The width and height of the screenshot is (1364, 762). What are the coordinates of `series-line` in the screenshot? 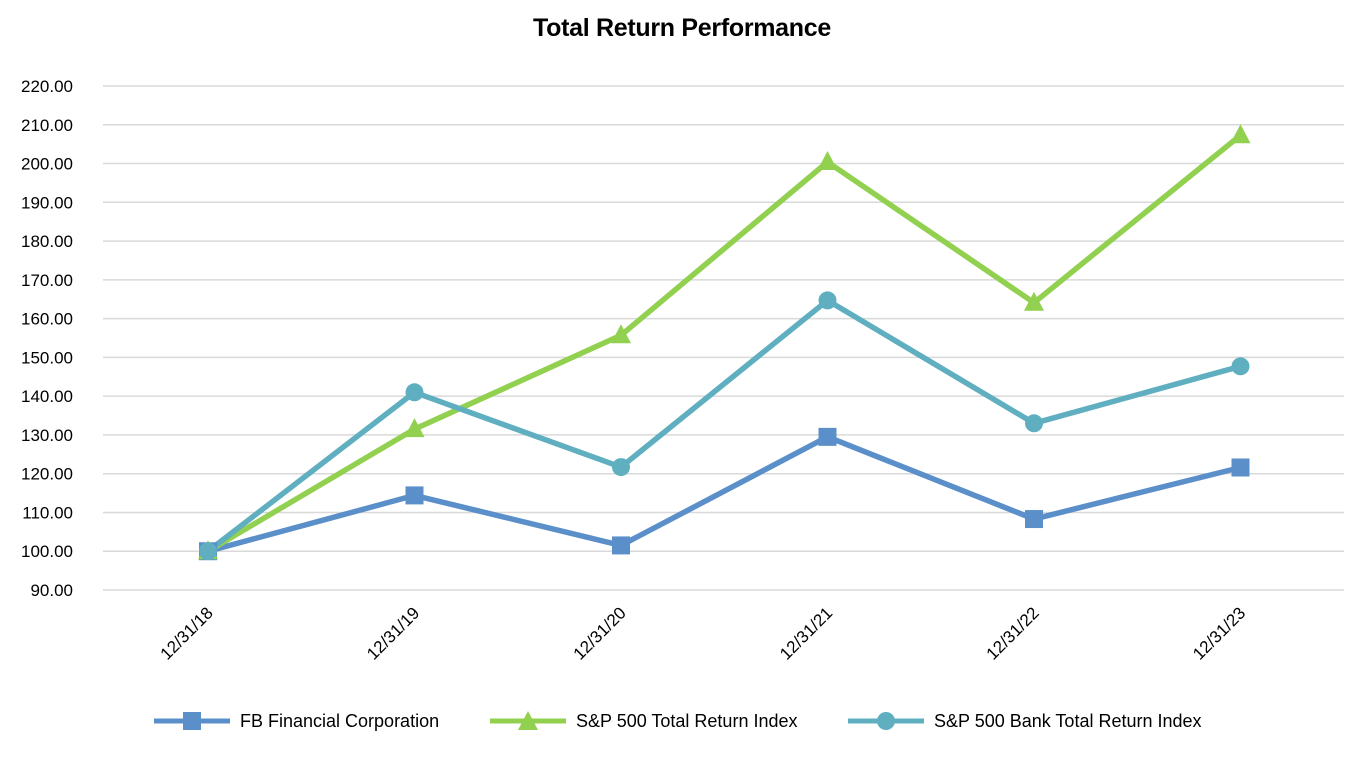 It's located at (724, 494).